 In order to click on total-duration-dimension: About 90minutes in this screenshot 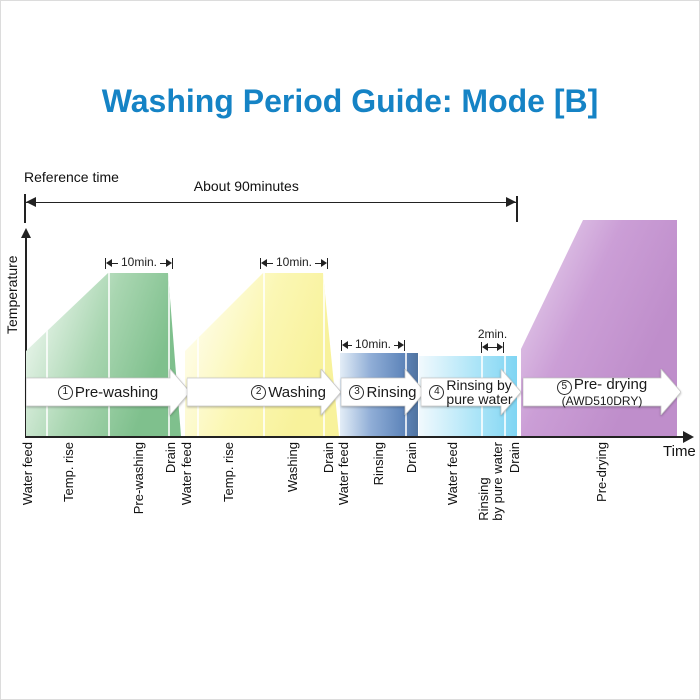, I will do `click(271, 200)`.